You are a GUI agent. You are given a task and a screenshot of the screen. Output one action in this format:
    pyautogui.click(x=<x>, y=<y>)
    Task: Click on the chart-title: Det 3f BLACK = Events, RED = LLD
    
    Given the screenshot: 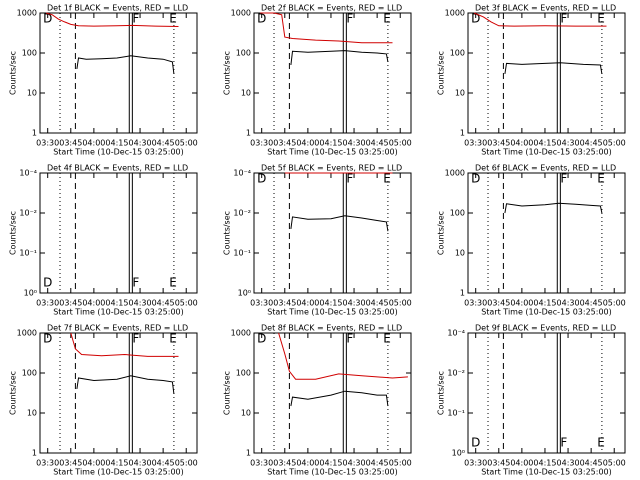 What is the action you would take?
    pyautogui.click(x=545, y=8)
    